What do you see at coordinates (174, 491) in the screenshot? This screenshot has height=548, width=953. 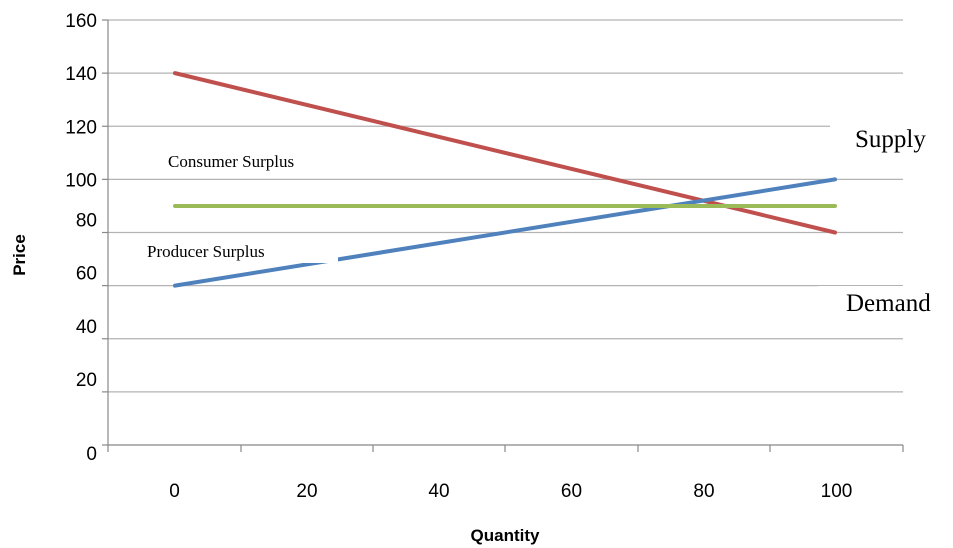 I see `x-tick-label-0: 0` at bounding box center [174, 491].